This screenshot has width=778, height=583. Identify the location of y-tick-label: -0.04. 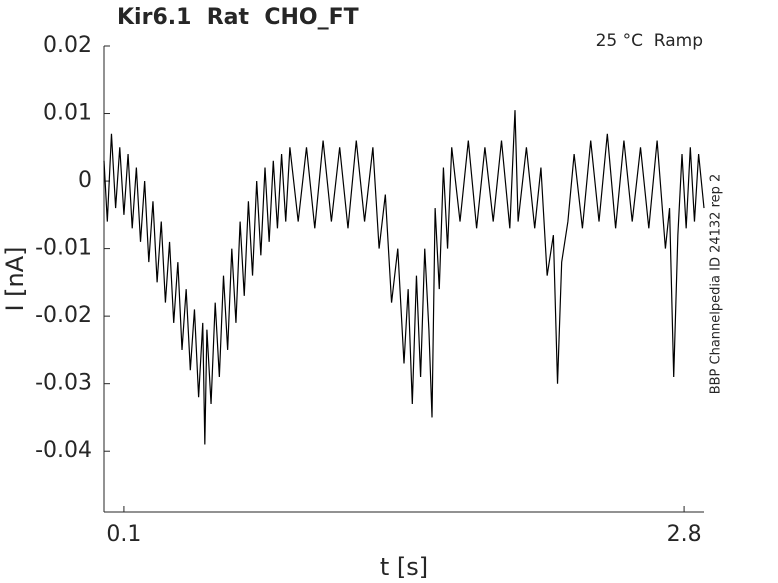
(63, 450).